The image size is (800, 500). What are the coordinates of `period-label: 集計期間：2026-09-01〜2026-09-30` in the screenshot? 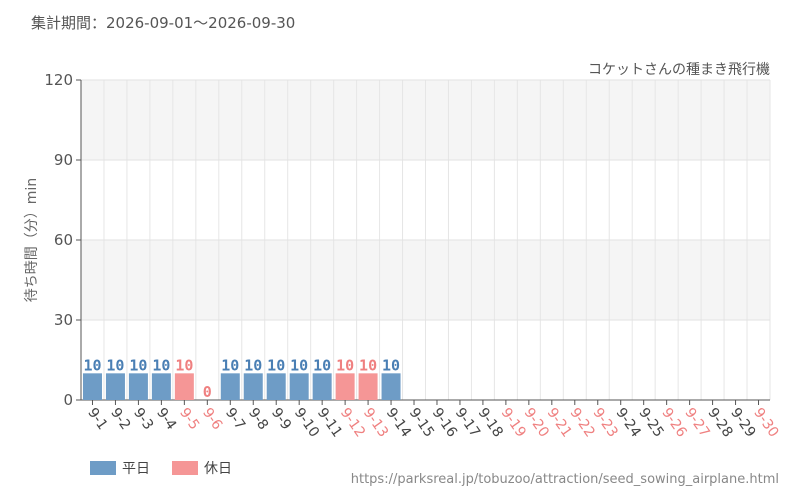 It's located at (163, 23).